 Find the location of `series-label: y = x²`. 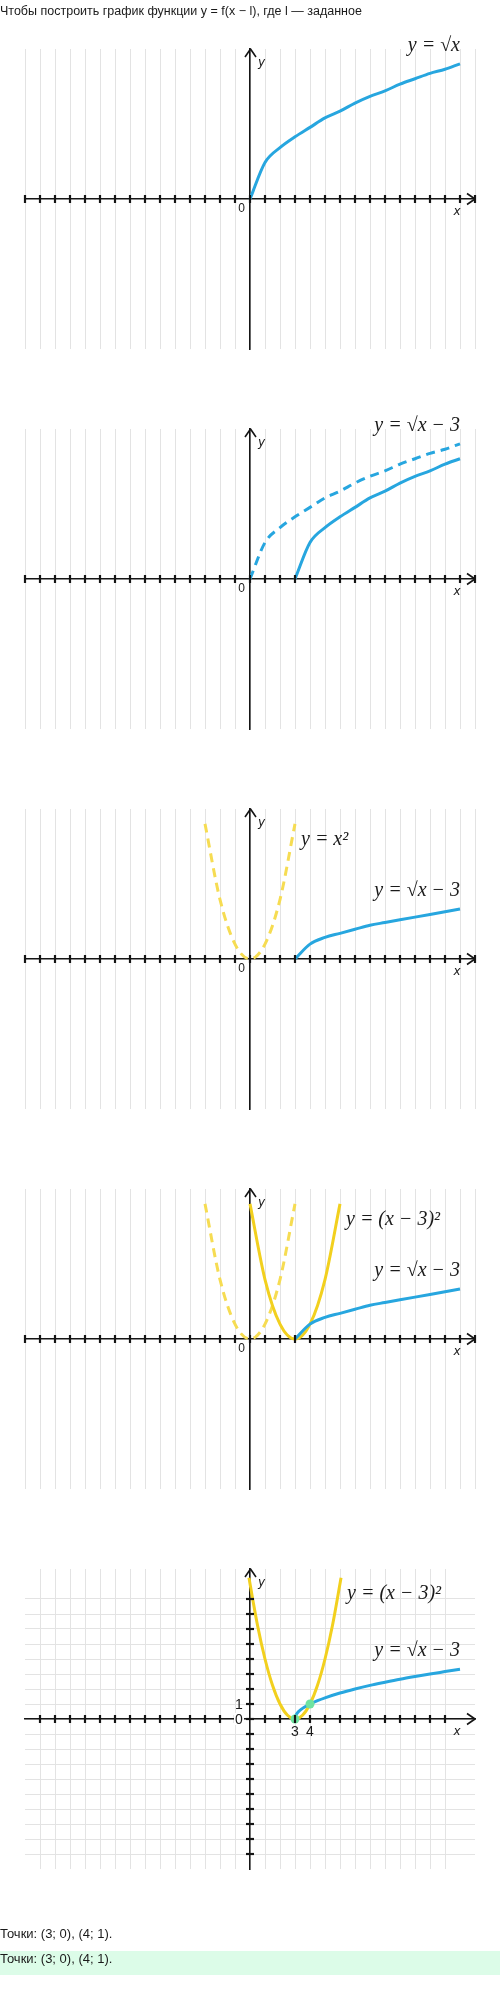

series-label: y = x² is located at coordinates (324, 839).